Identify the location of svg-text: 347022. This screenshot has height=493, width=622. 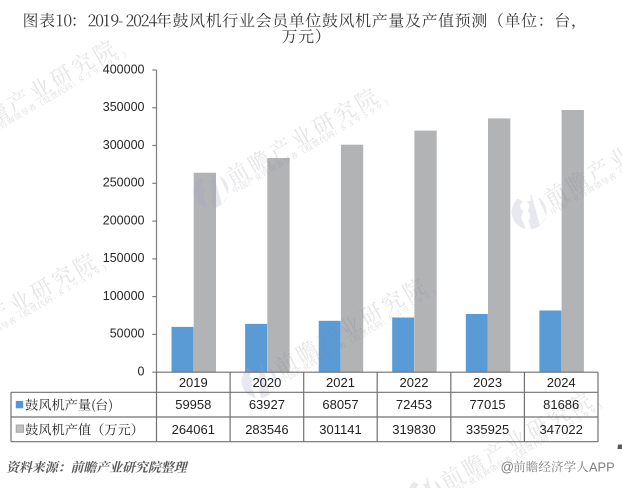
(561, 429).